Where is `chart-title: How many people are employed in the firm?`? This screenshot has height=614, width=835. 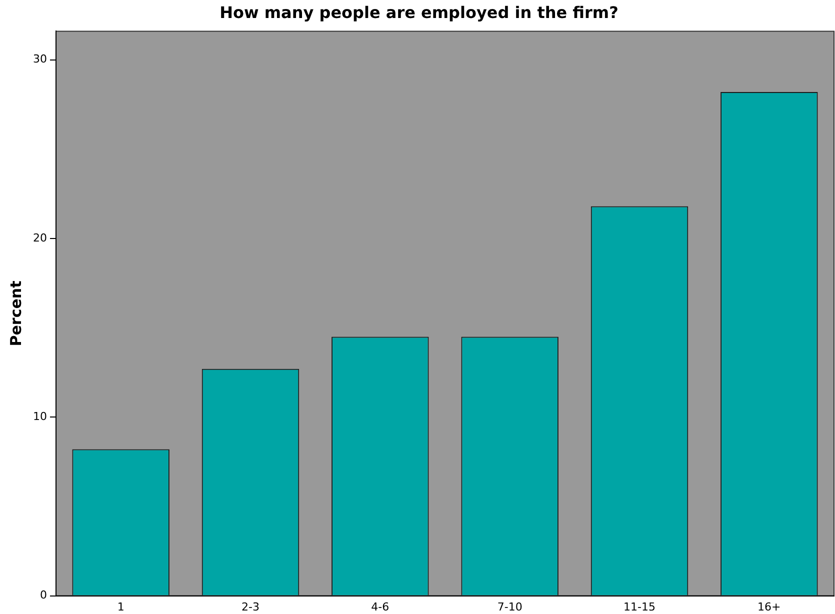 chart-title: How many people are employed in the firm? is located at coordinates (419, 12).